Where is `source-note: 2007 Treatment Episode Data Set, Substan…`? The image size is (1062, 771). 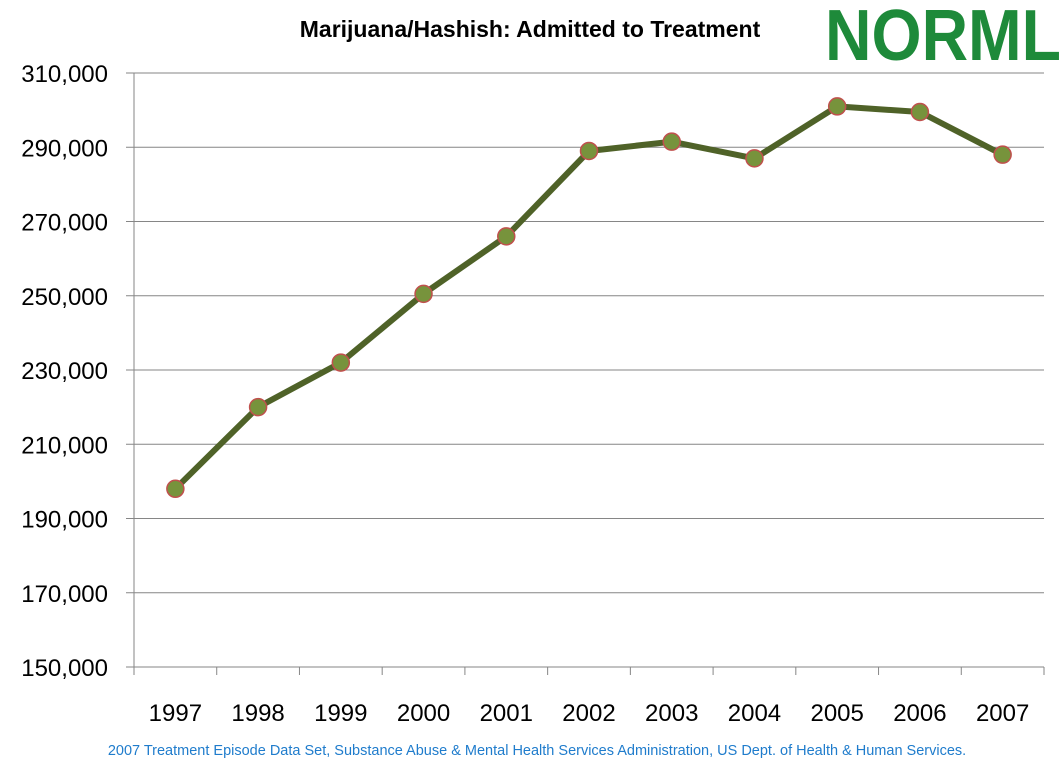
source-note: 2007 Treatment Episode Data Set, Substan… is located at coordinates (537, 751).